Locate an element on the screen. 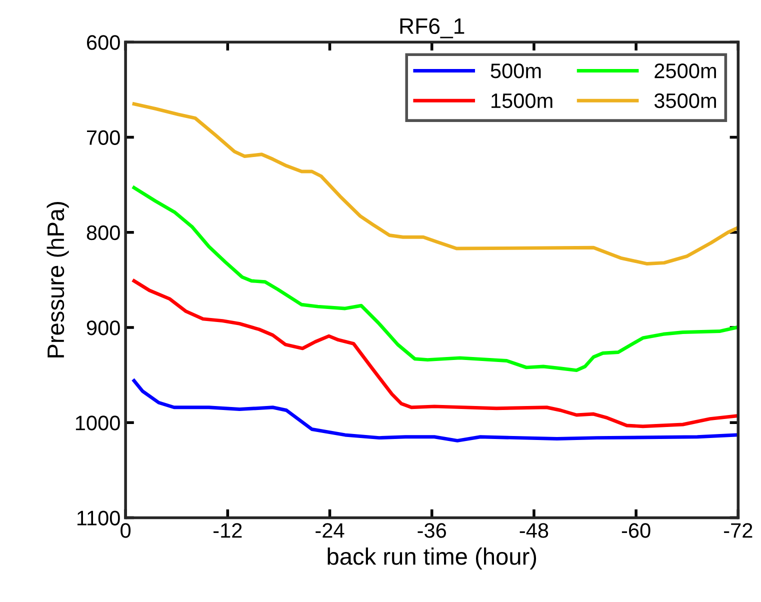 The height and width of the screenshot is (602, 761). legend-label: 500m is located at coordinates (515, 71).